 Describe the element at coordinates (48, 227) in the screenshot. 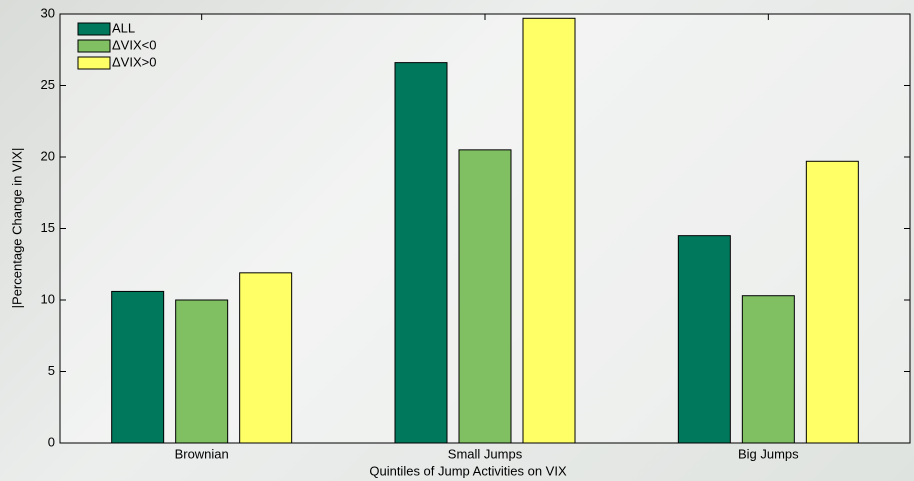

I see `y-tick-label: 15` at that location.